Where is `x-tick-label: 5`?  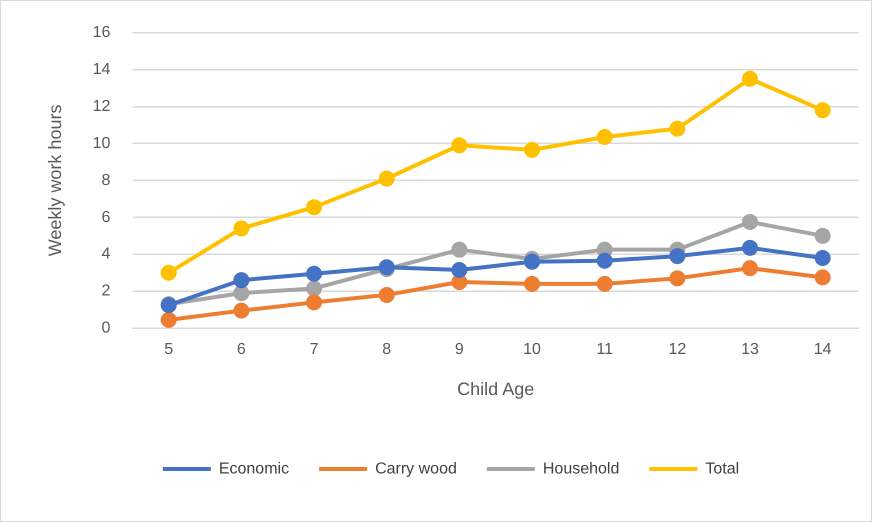 x-tick-label: 5 is located at coordinates (169, 349).